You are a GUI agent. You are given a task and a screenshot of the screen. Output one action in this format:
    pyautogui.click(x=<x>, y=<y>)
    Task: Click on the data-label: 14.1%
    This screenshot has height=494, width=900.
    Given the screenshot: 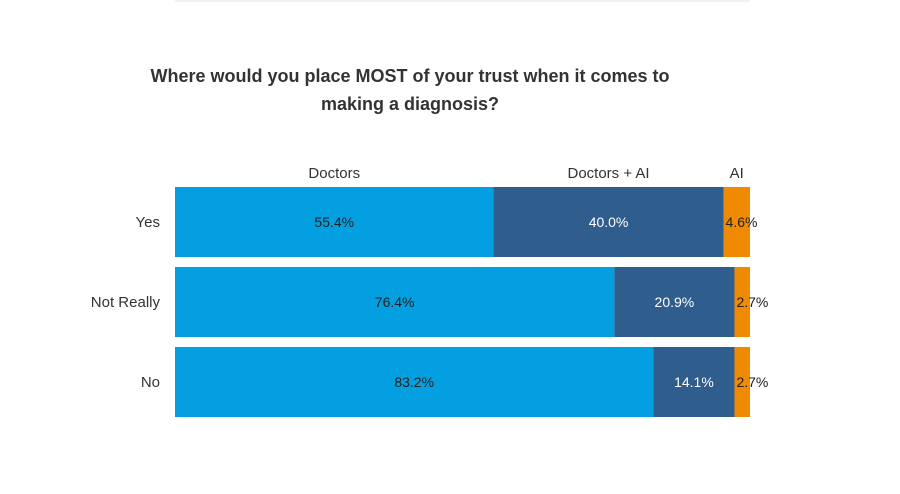 What is the action you would take?
    pyautogui.click(x=694, y=382)
    